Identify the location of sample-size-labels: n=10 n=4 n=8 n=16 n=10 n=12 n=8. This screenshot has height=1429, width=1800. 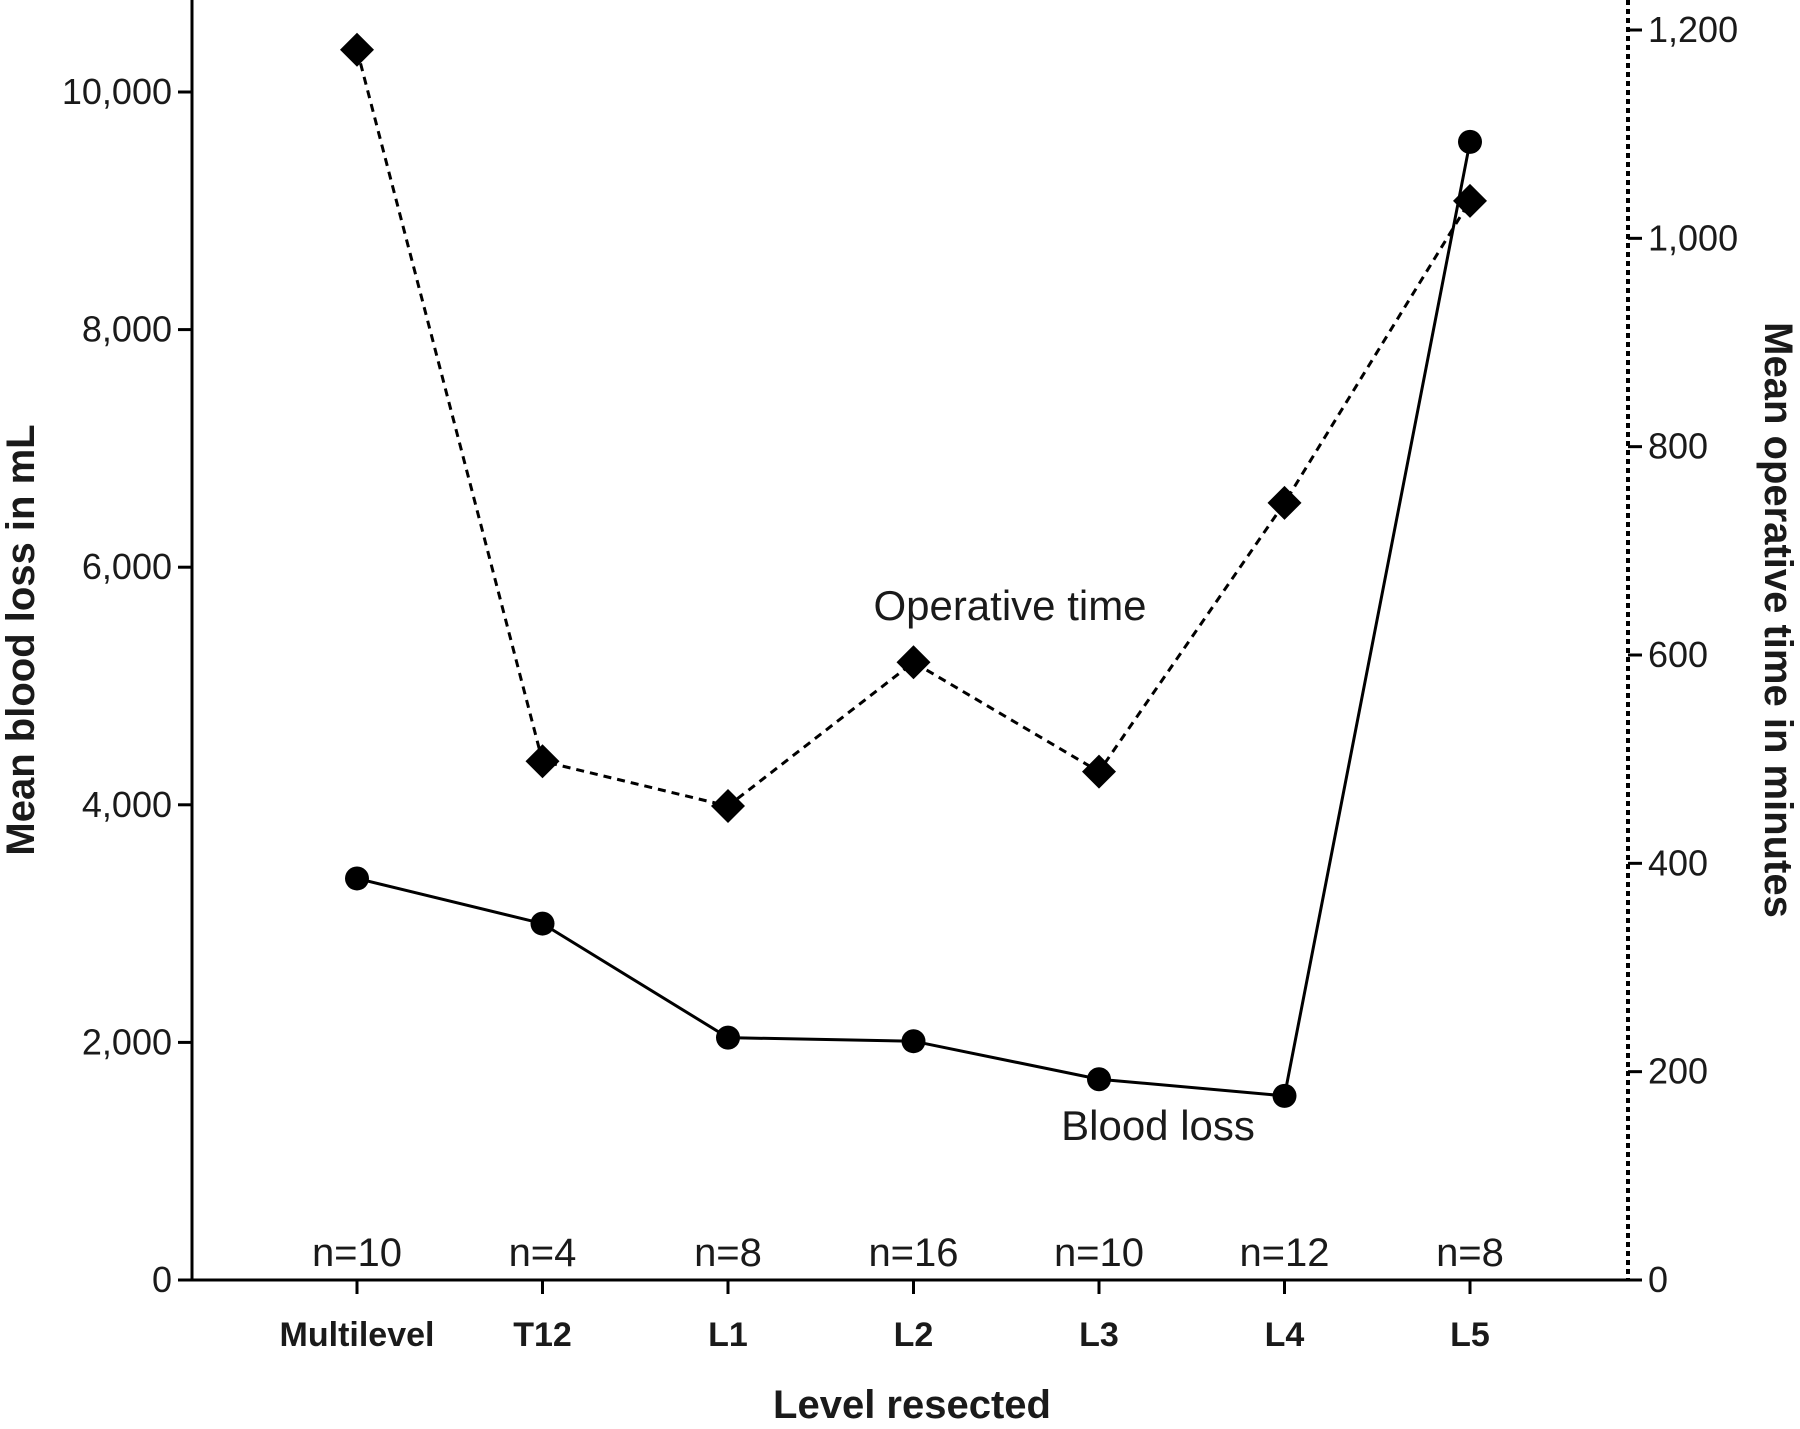
(908, 1253).